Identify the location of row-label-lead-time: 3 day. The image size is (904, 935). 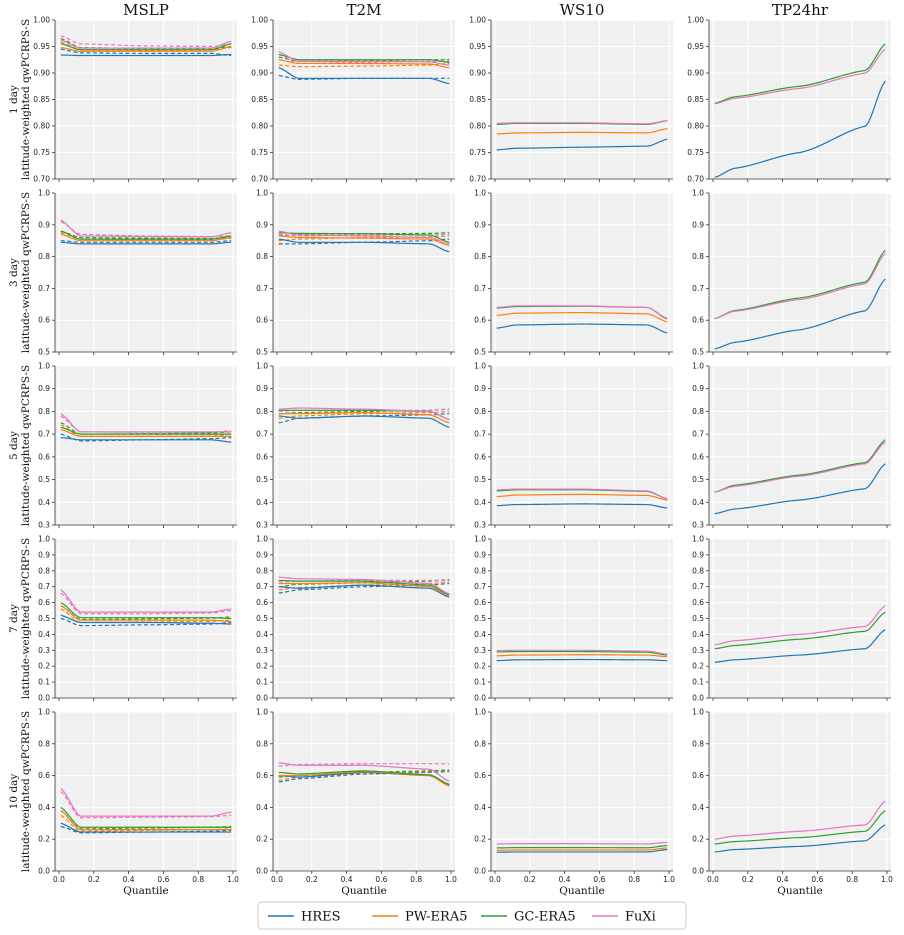
(14, 272).